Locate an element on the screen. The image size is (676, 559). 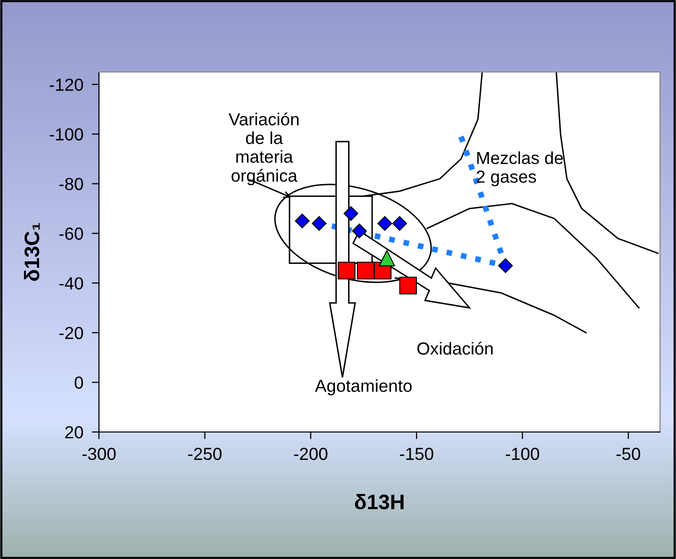
x-tick-label: -200 is located at coordinates (311, 454).